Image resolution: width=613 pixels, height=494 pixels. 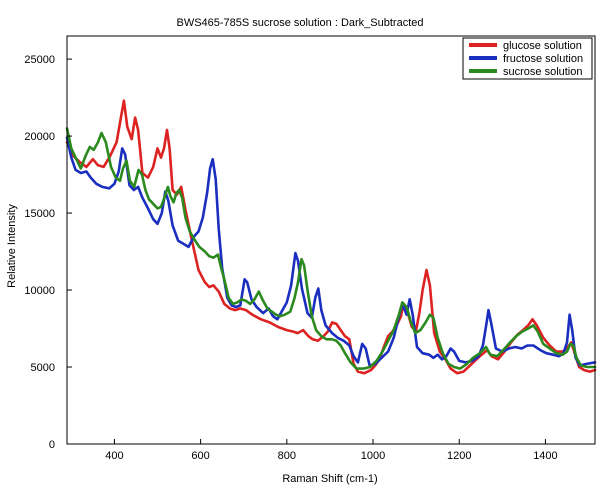 What do you see at coordinates (48, 252) in the screenshot?
I see `y-axis: 0 5000 10000 15000 20000 25000` at bounding box center [48, 252].